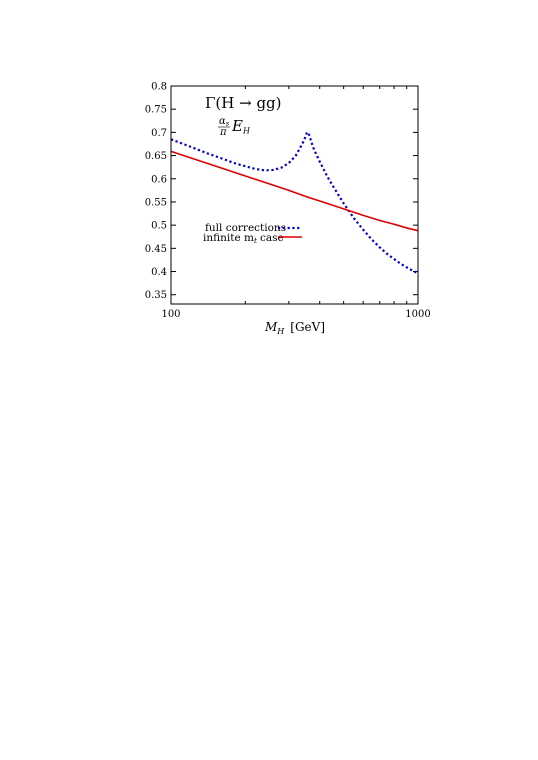  I want to click on y-tick-label: 0.5, so click(159, 226).